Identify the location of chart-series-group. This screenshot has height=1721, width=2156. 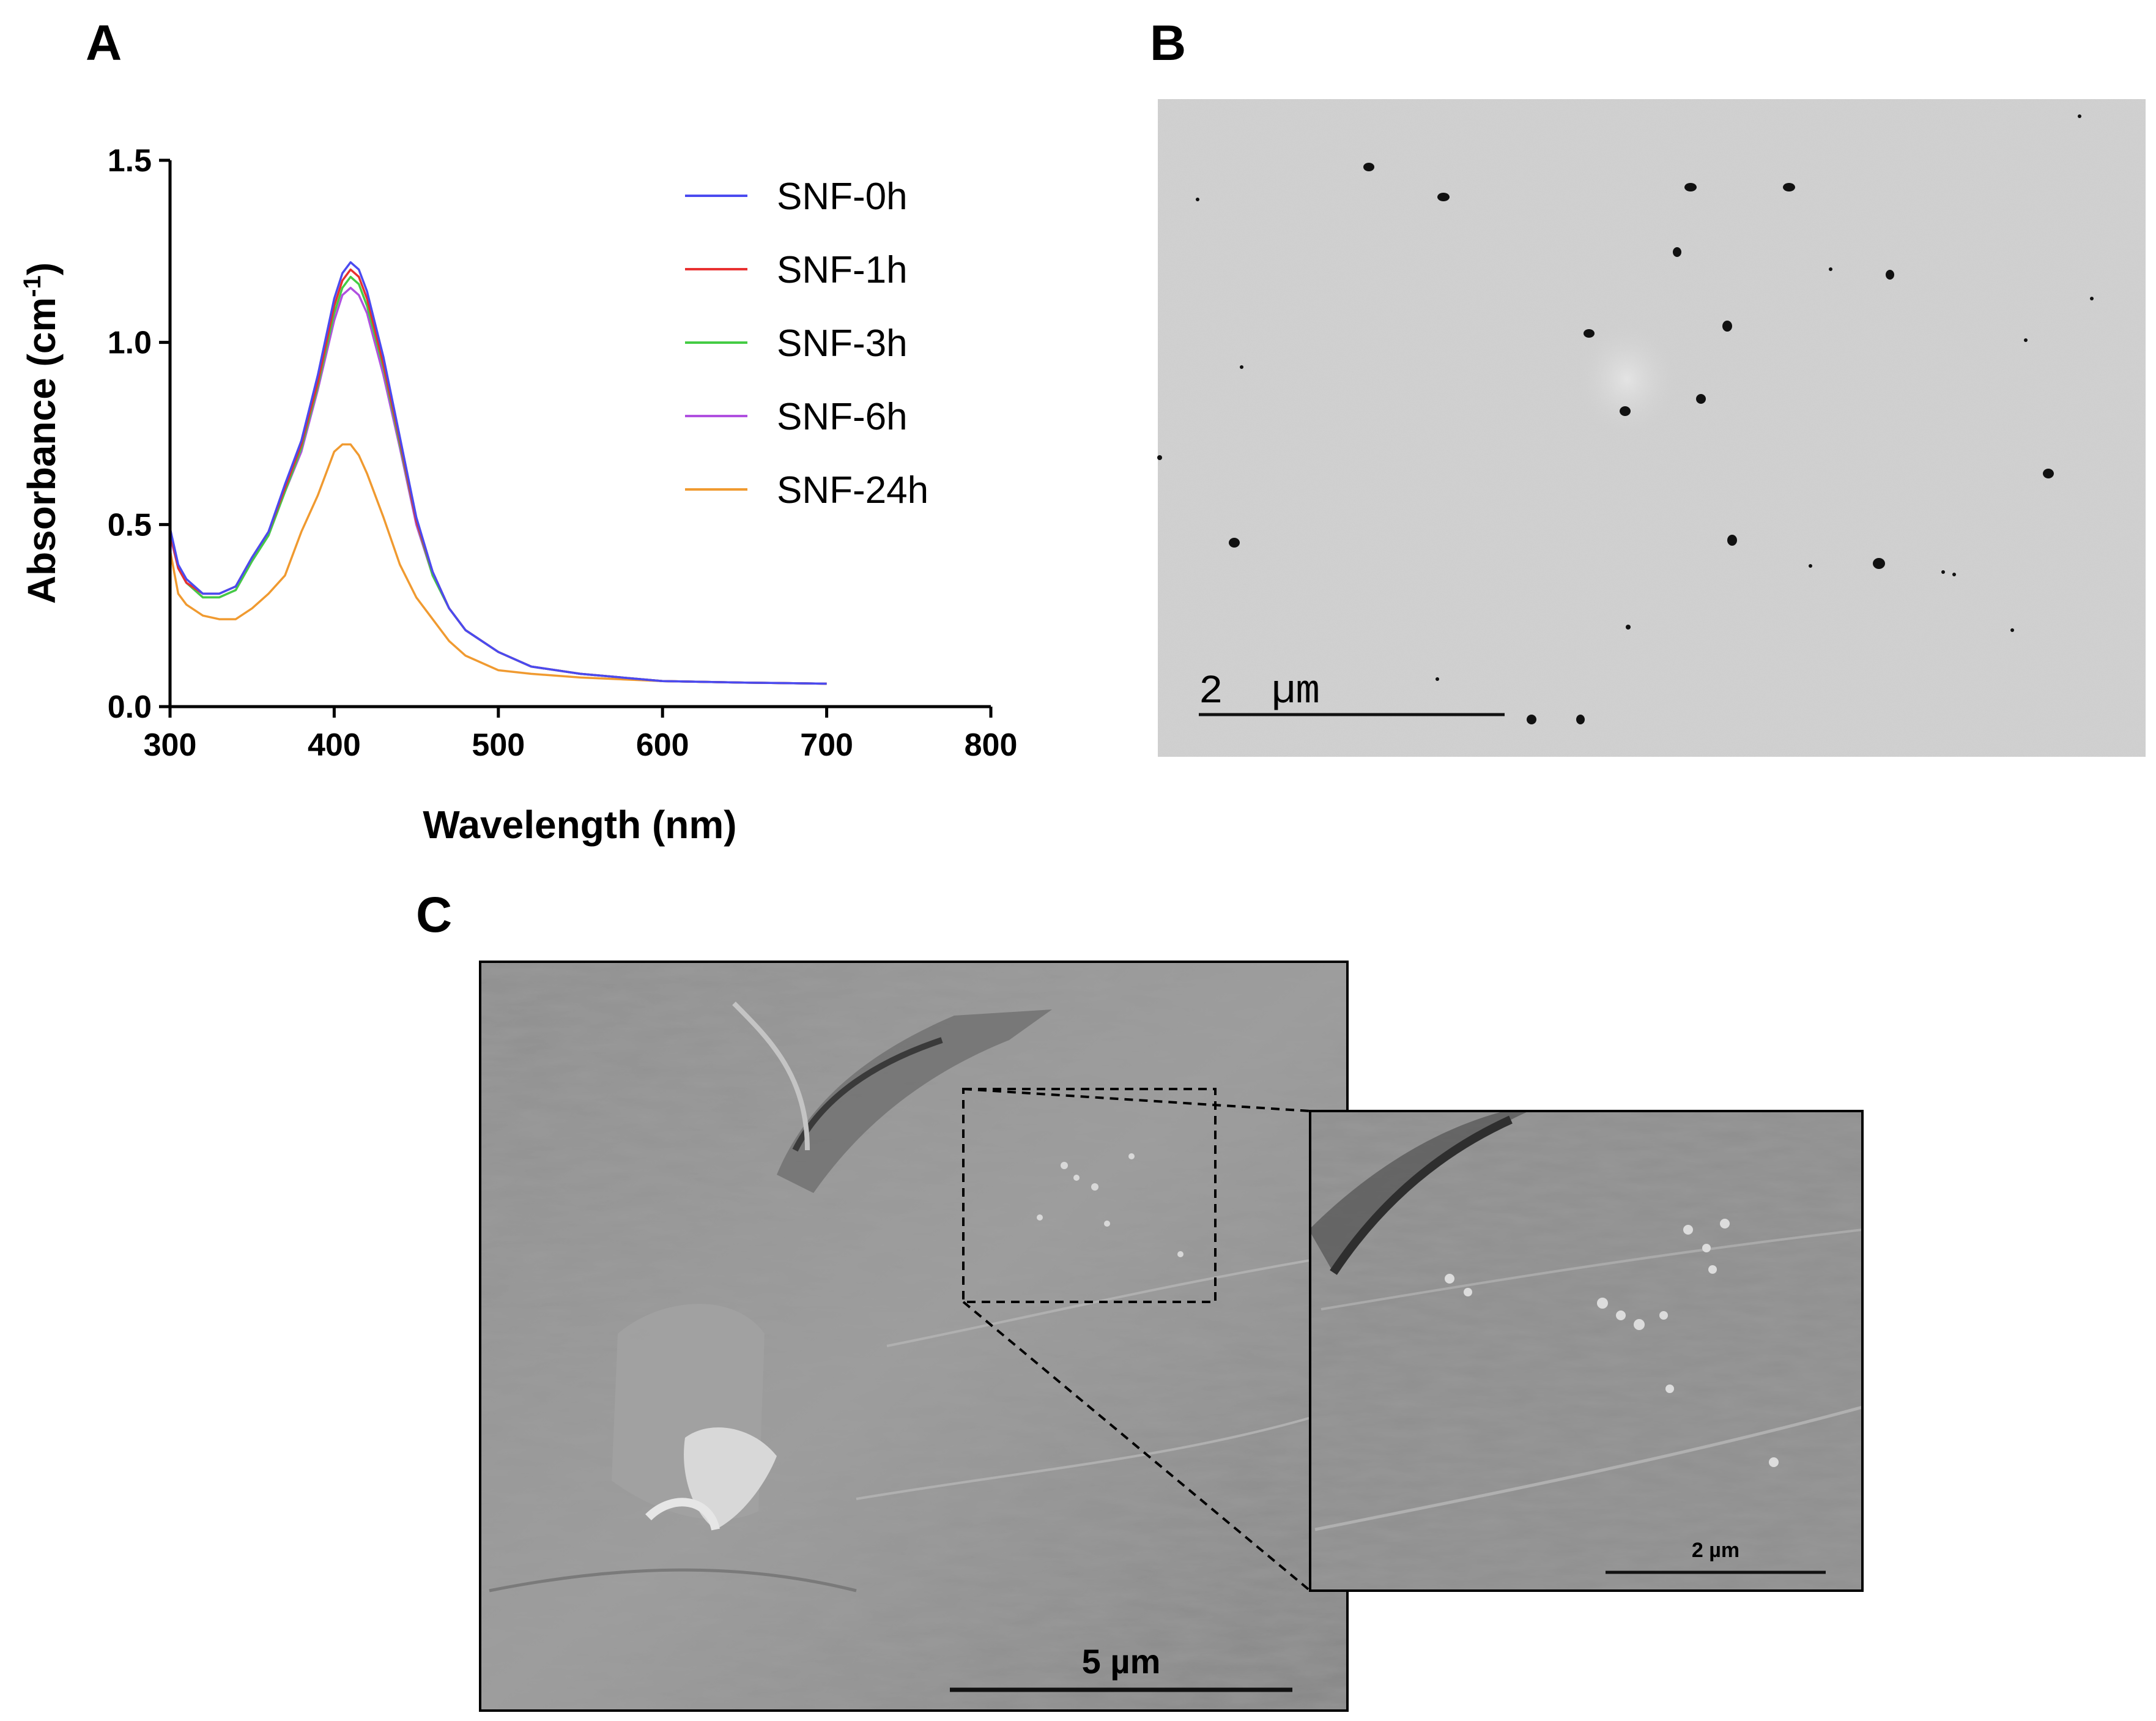
(498, 473).